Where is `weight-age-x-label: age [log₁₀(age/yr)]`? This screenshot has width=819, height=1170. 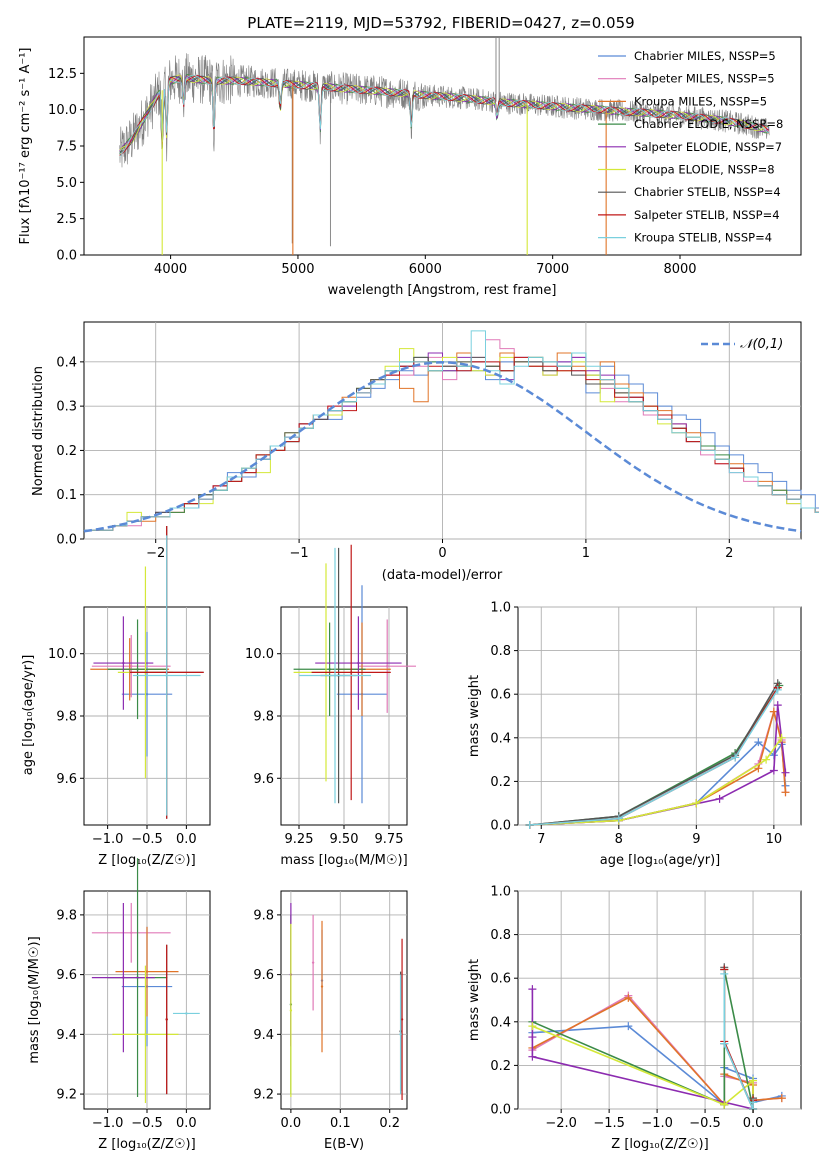 weight-age-x-label: age [log₁₀(age/yr)] is located at coordinates (660, 860).